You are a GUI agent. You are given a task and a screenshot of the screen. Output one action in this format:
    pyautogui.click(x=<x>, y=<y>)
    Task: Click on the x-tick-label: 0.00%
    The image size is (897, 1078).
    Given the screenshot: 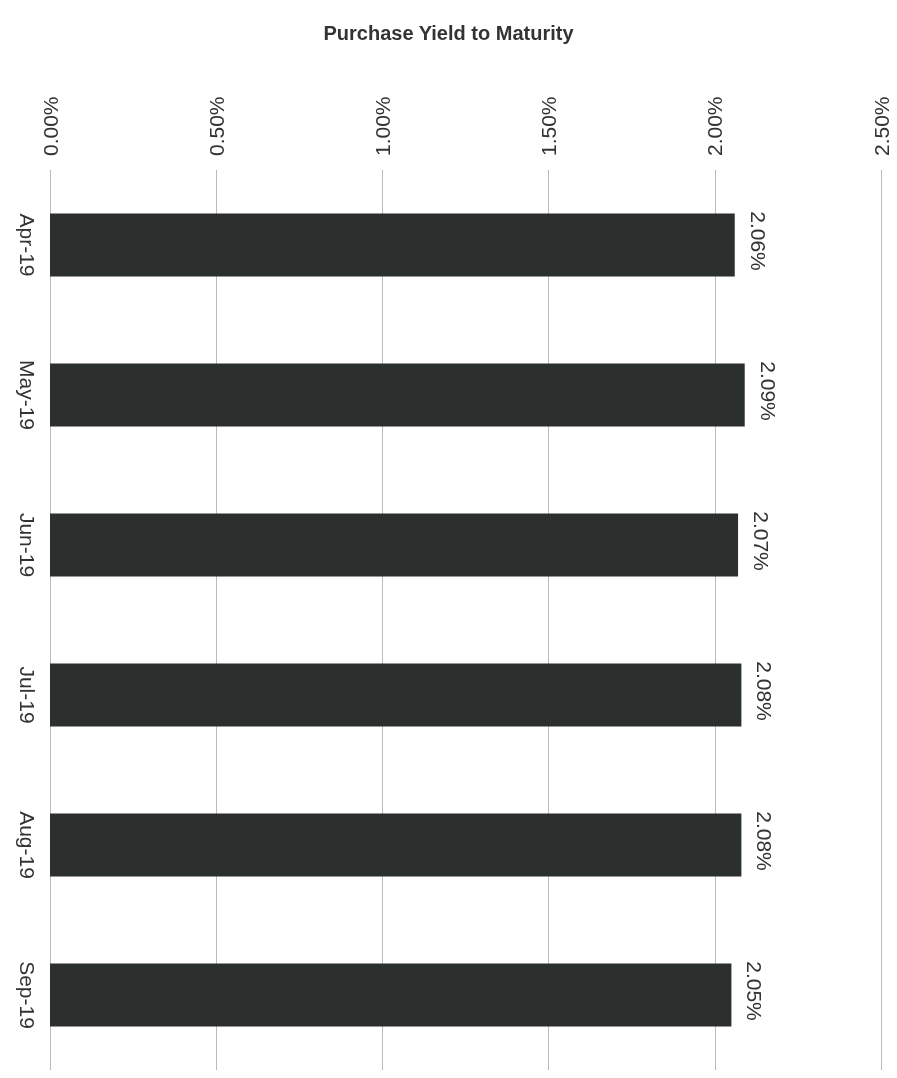 What is the action you would take?
    pyautogui.click(x=50, y=126)
    